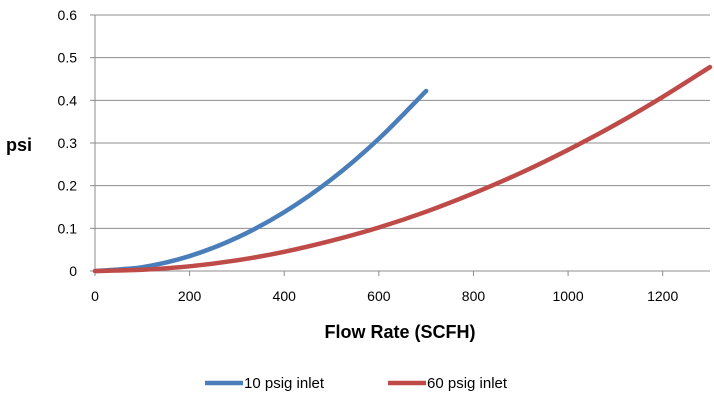  I want to click on legend-label-2: 60 psig inlet, so click(467, 383).